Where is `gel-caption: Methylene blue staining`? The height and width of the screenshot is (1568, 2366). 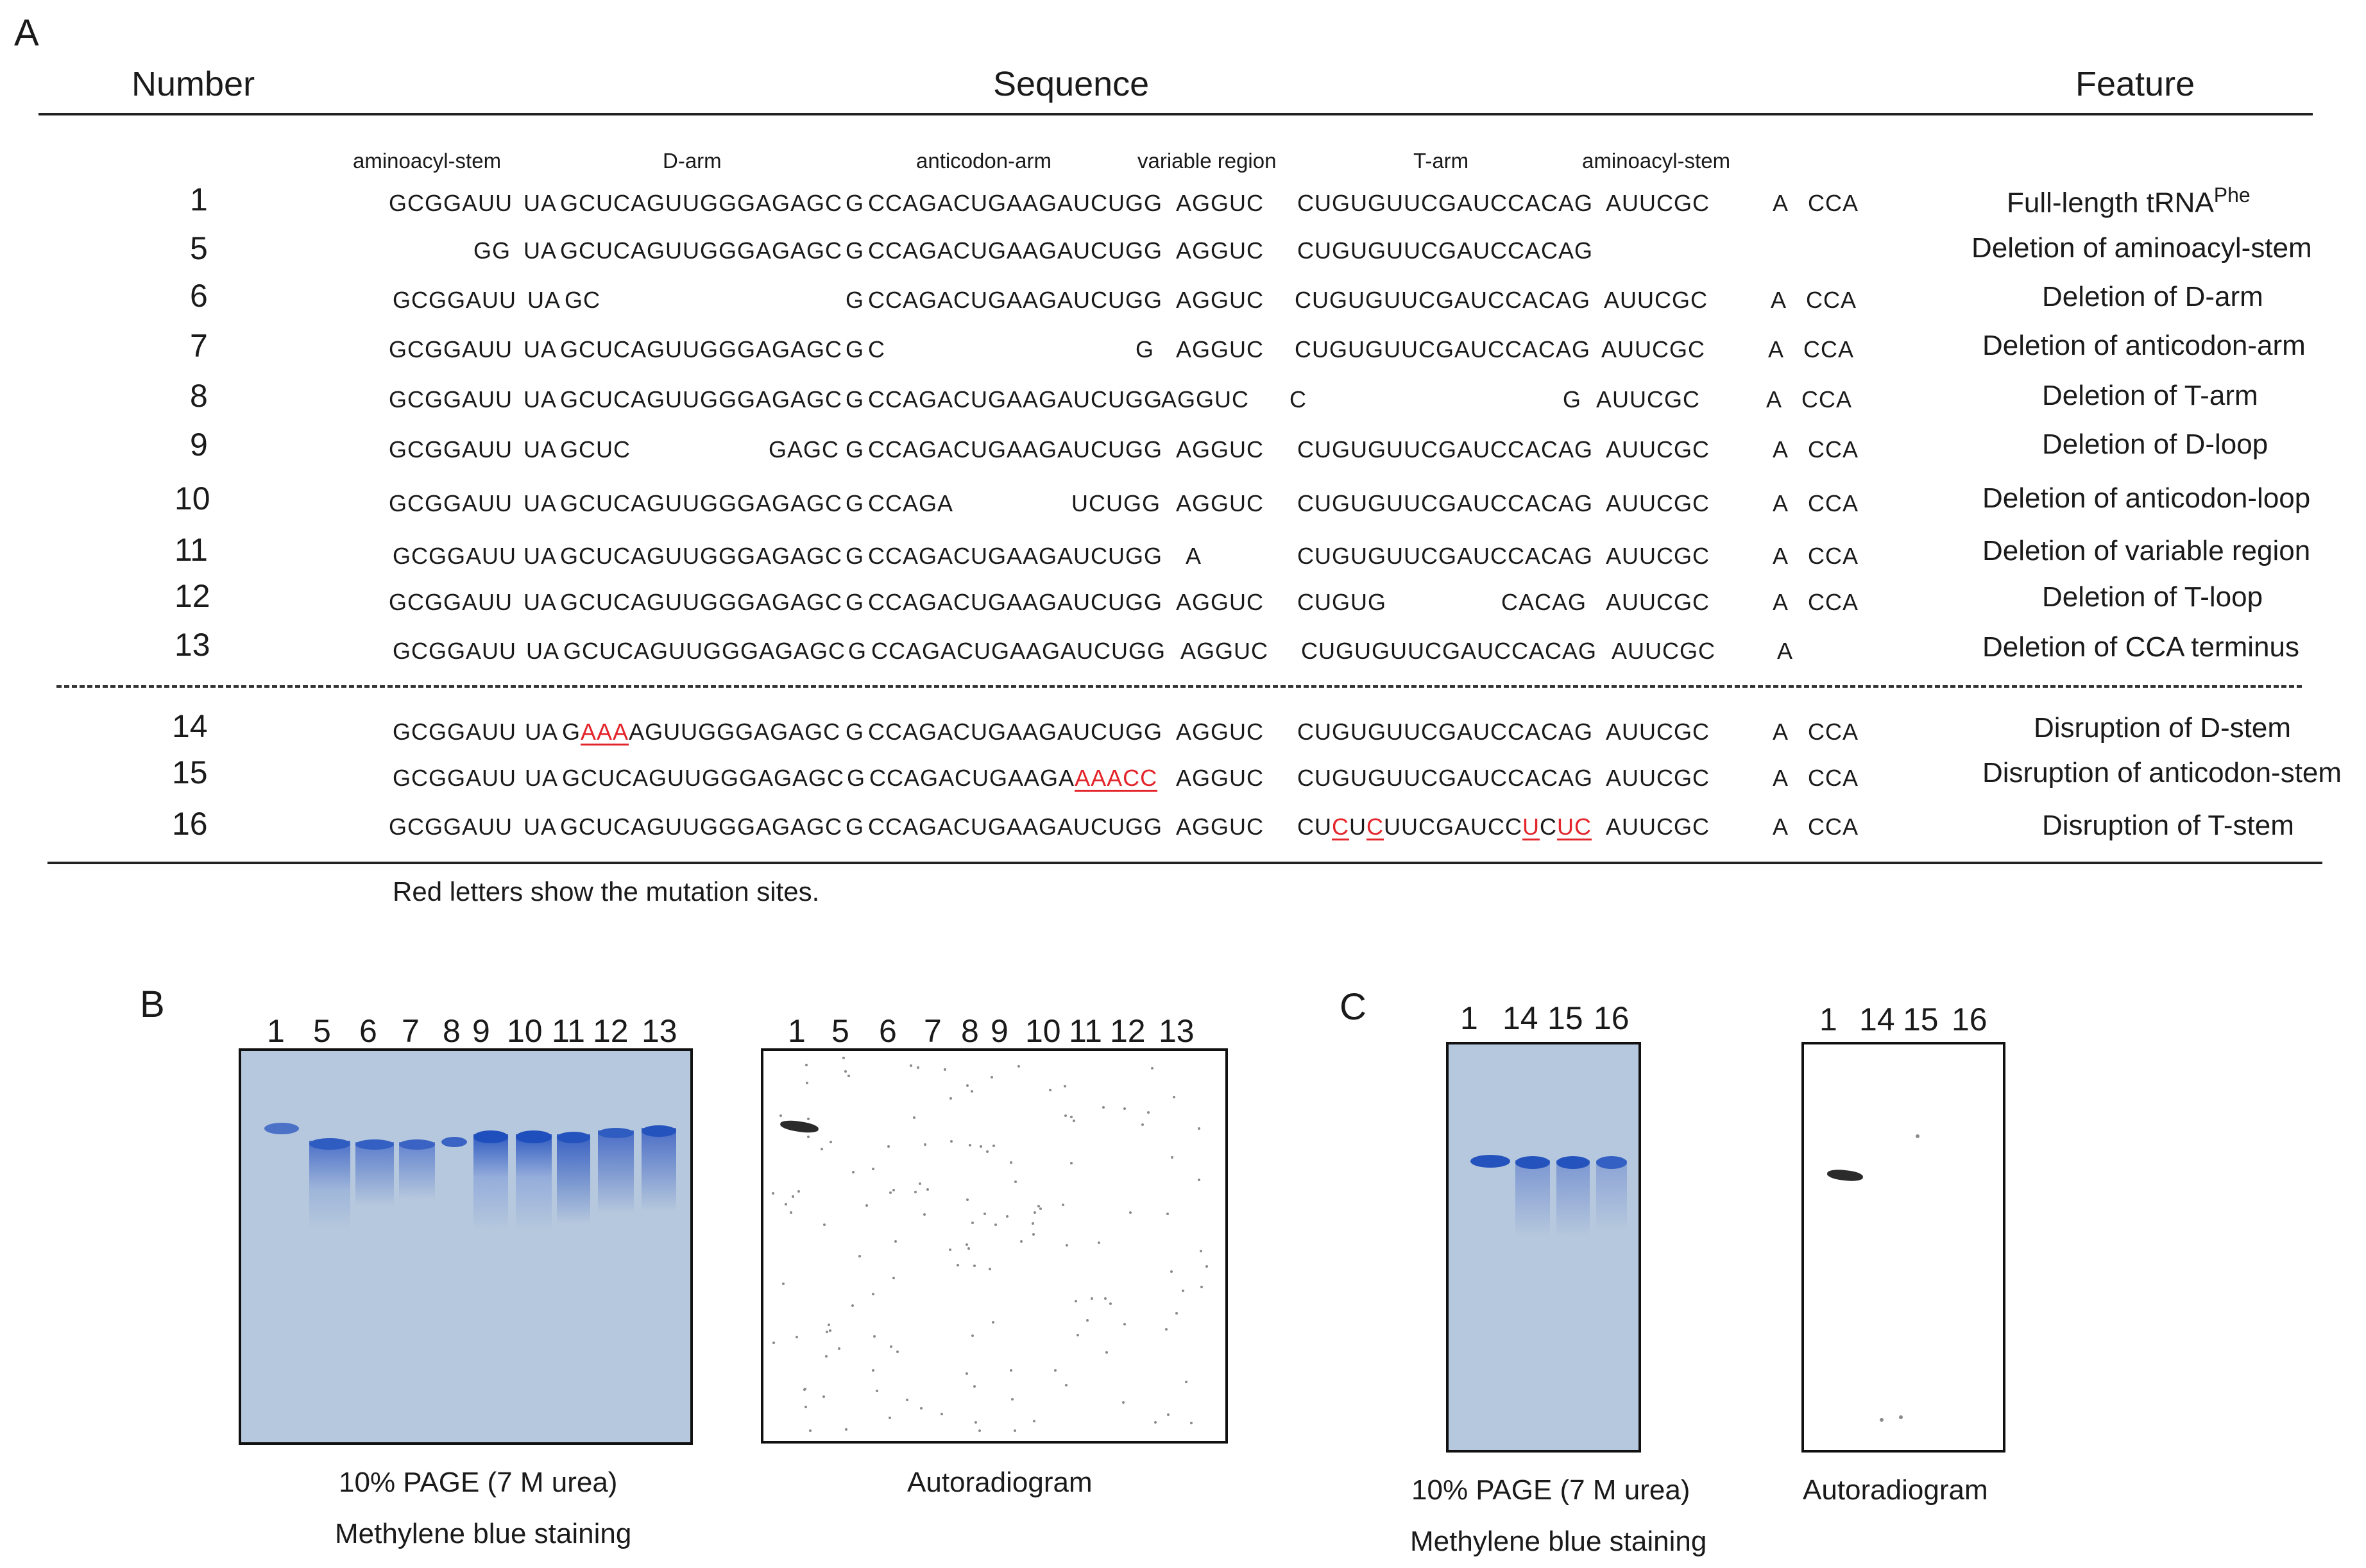 gel-caption: Methylene blue staining is located at coordinates (1559, 1541).